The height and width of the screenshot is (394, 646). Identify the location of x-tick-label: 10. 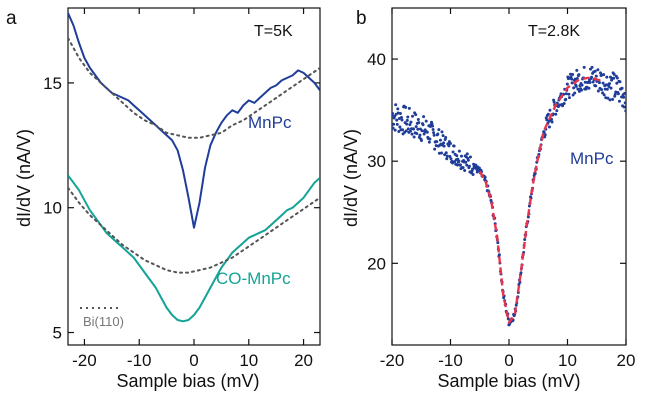
(248, 360).